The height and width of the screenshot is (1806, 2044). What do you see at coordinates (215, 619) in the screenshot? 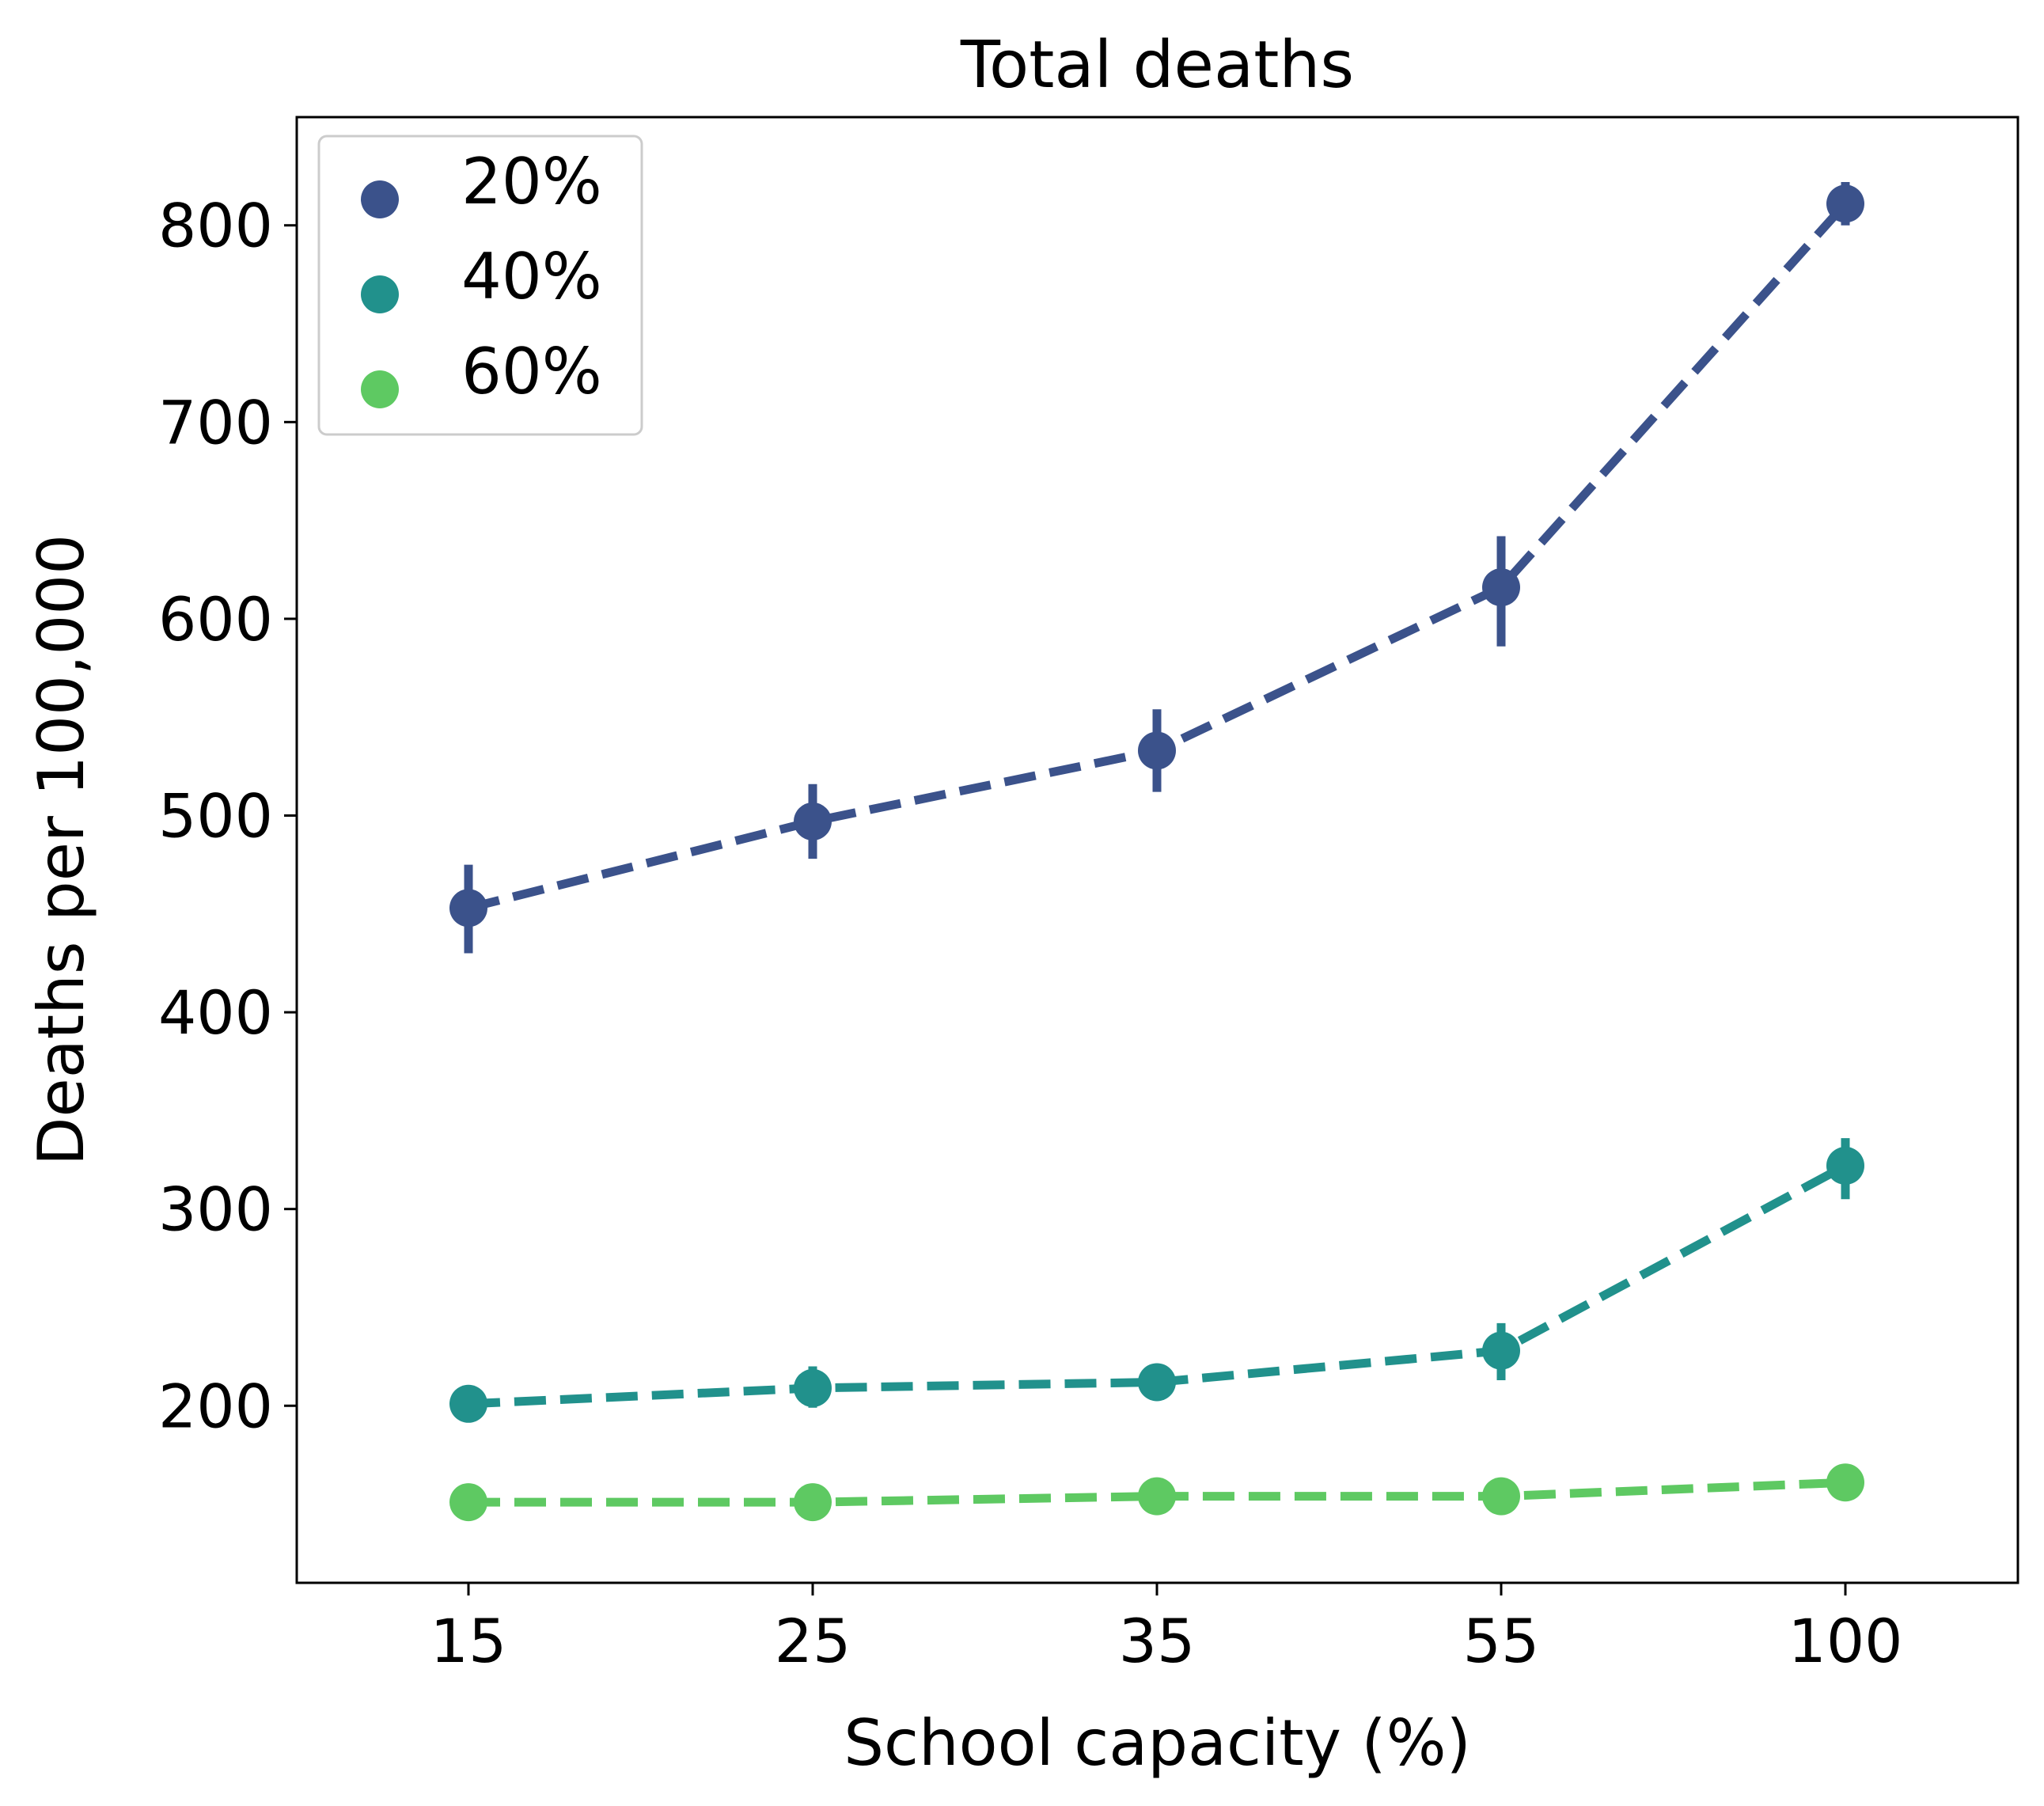
I see `y-tick-label: 600` at bounding box center [215, 619].